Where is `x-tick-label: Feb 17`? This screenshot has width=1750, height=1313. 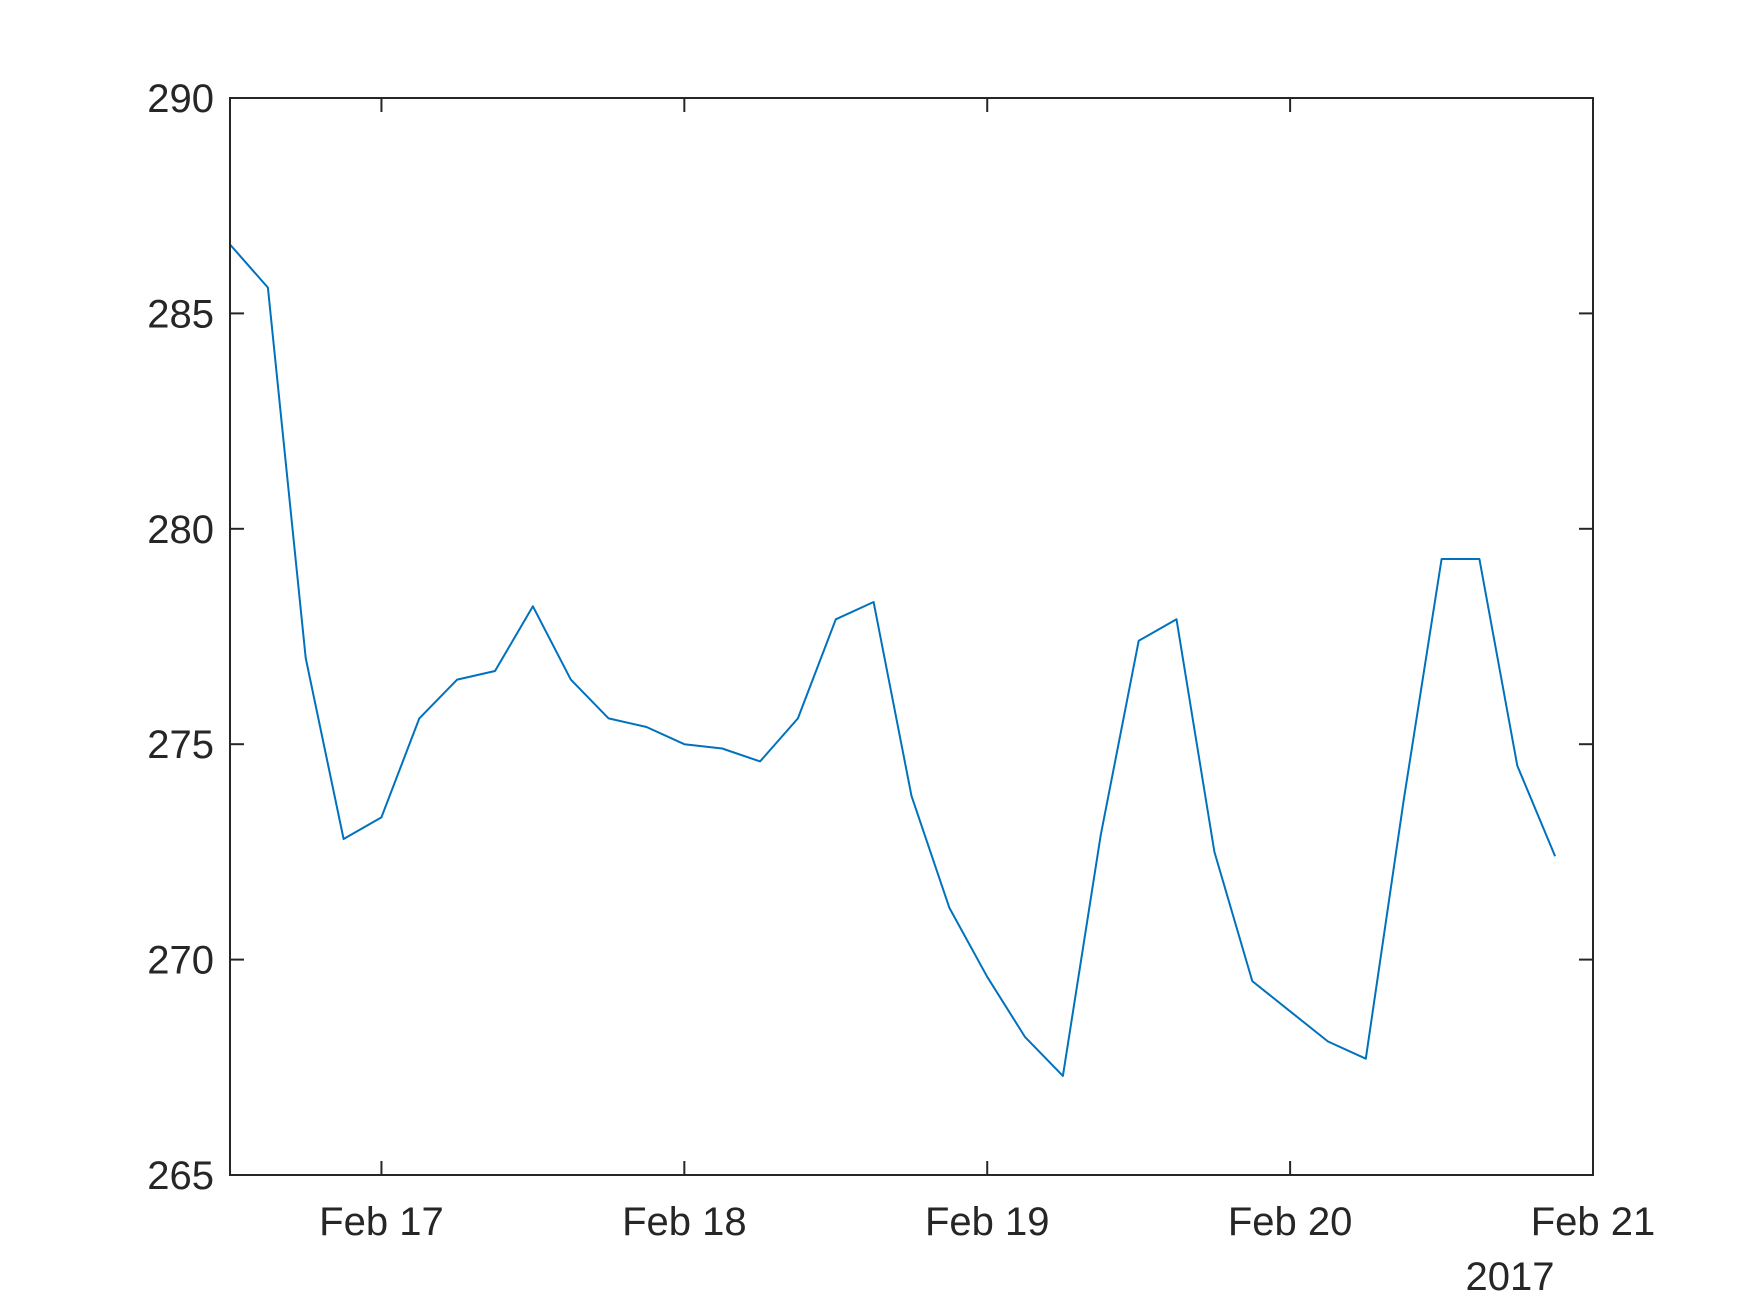 x-tick-label: Feb 17 is located at coordinates (381, 1222).